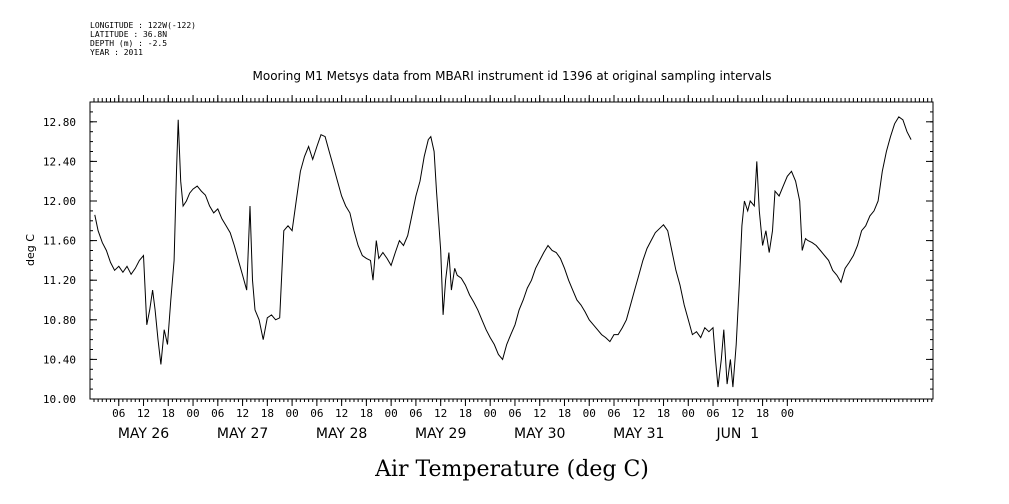 The width and height of the screenshot is (1009, 504). I want to click on y-tick-label: 12.40, so click(59, 161).